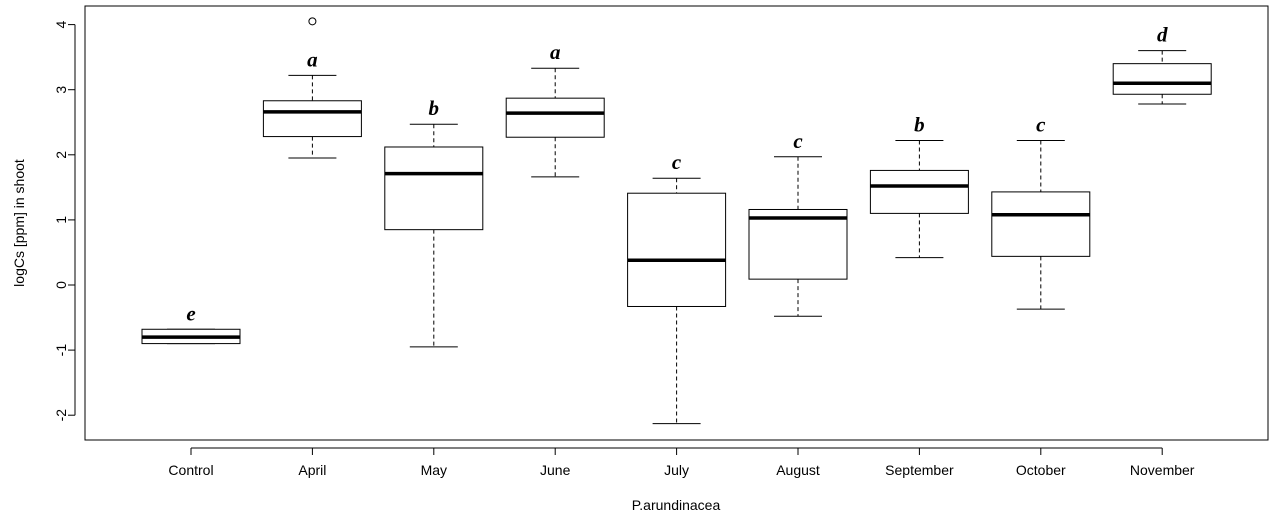 This screenshot has width=1274, height=519. Describe the element at coordinates (61, 285) in the screenshot. I see `y-tick-label: 0` at that location.